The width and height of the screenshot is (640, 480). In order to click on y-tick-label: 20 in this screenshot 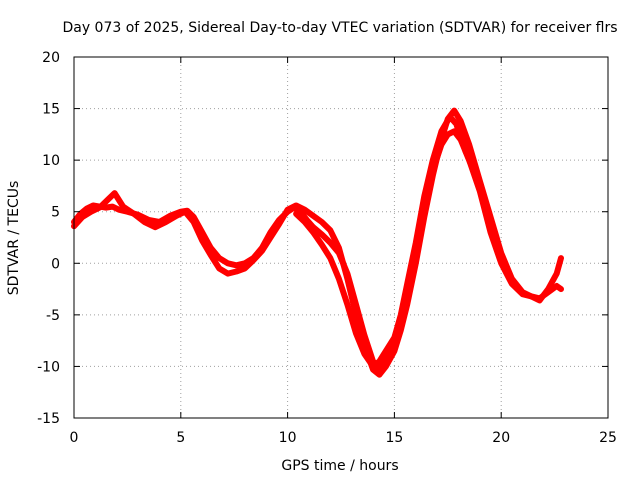, I will do `click(51, 58)`.